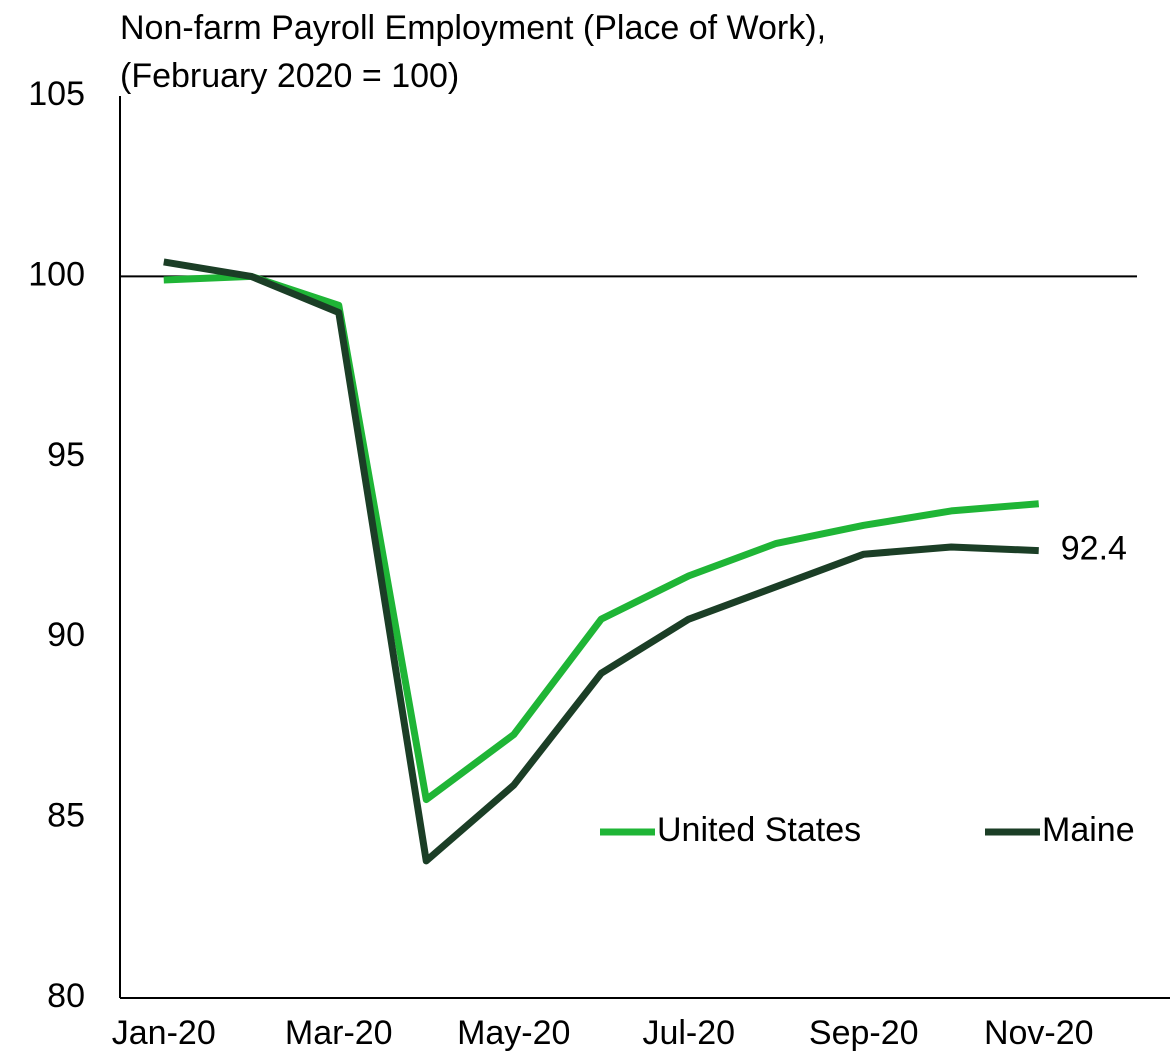 Image resolution: width=1170 pixels, height=1064 pixels. I want to click on x-tick-label: May-20, so click(513, 1033).